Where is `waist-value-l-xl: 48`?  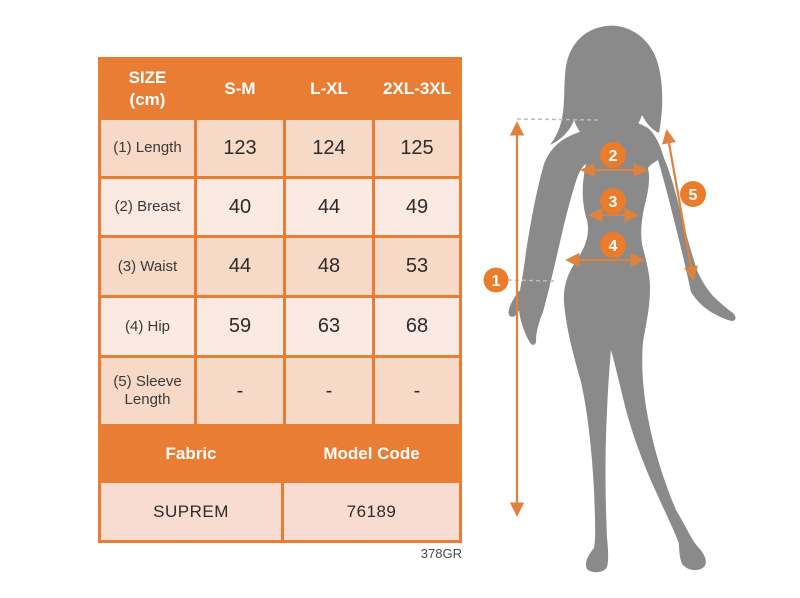 waist-value-l-xl: 48 is located at coordinates (329, 266).